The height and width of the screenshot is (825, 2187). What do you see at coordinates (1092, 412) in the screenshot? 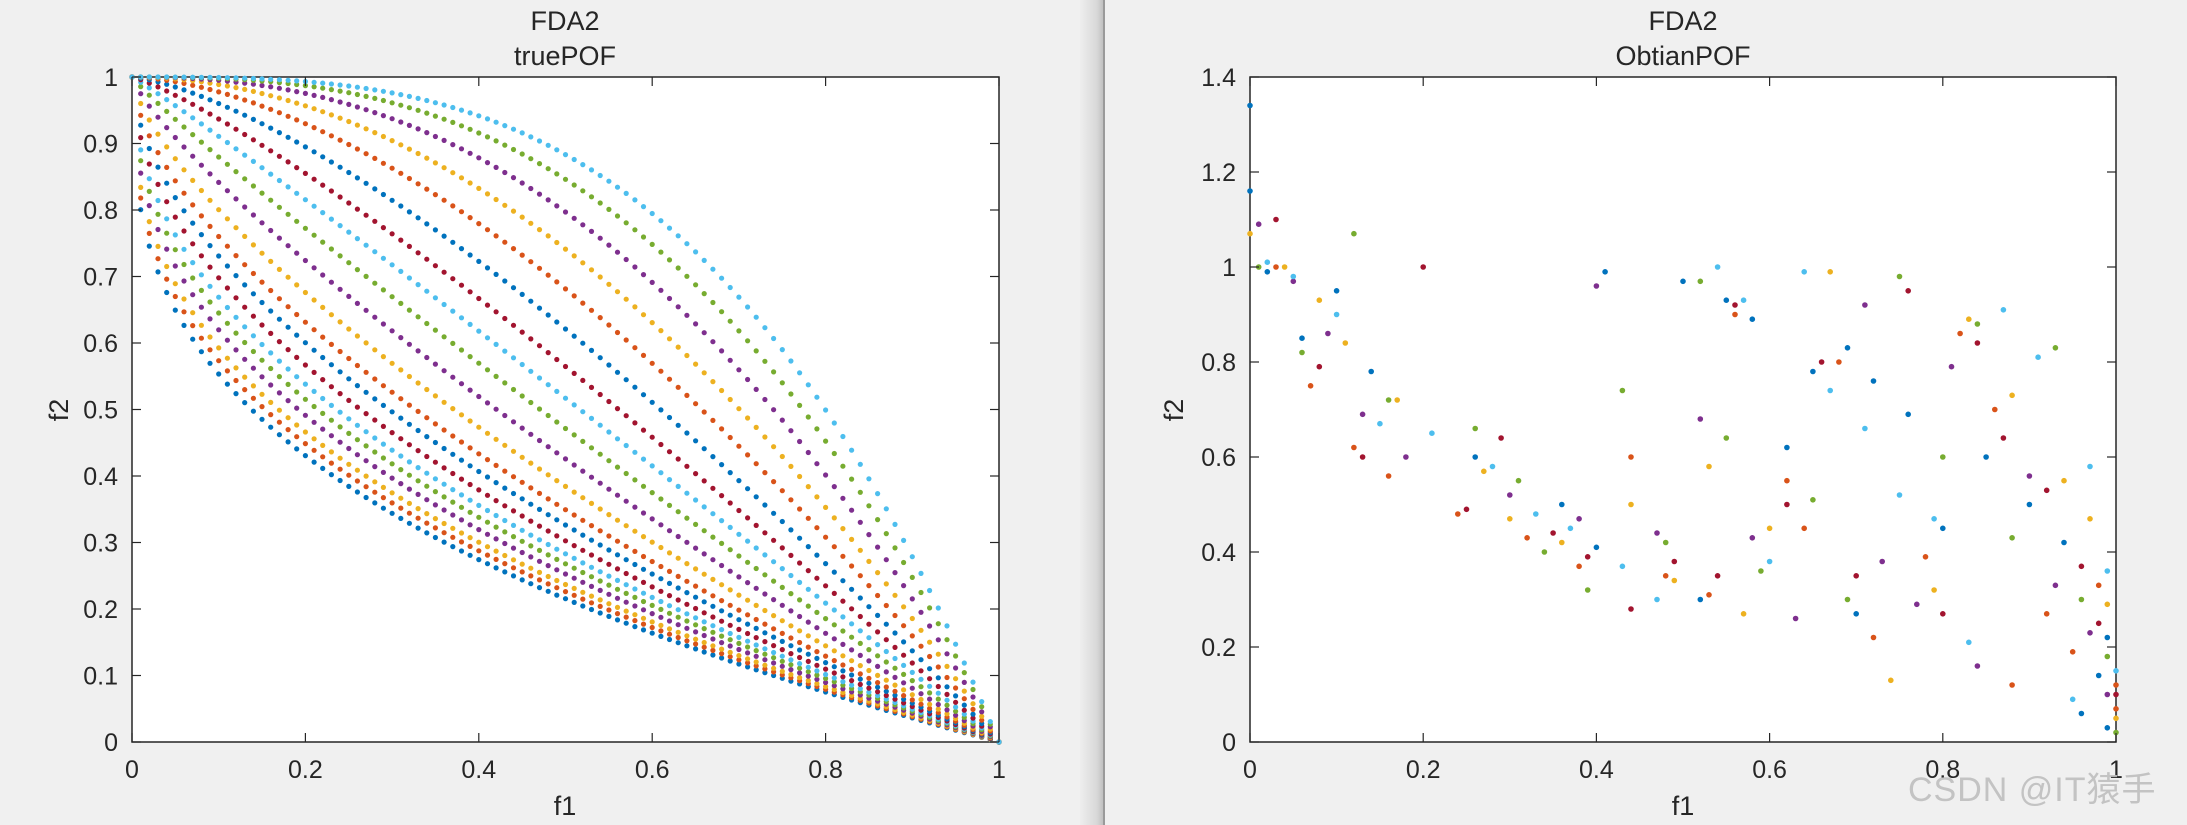
I see `window-divider` at bounding box center [1092, 412].